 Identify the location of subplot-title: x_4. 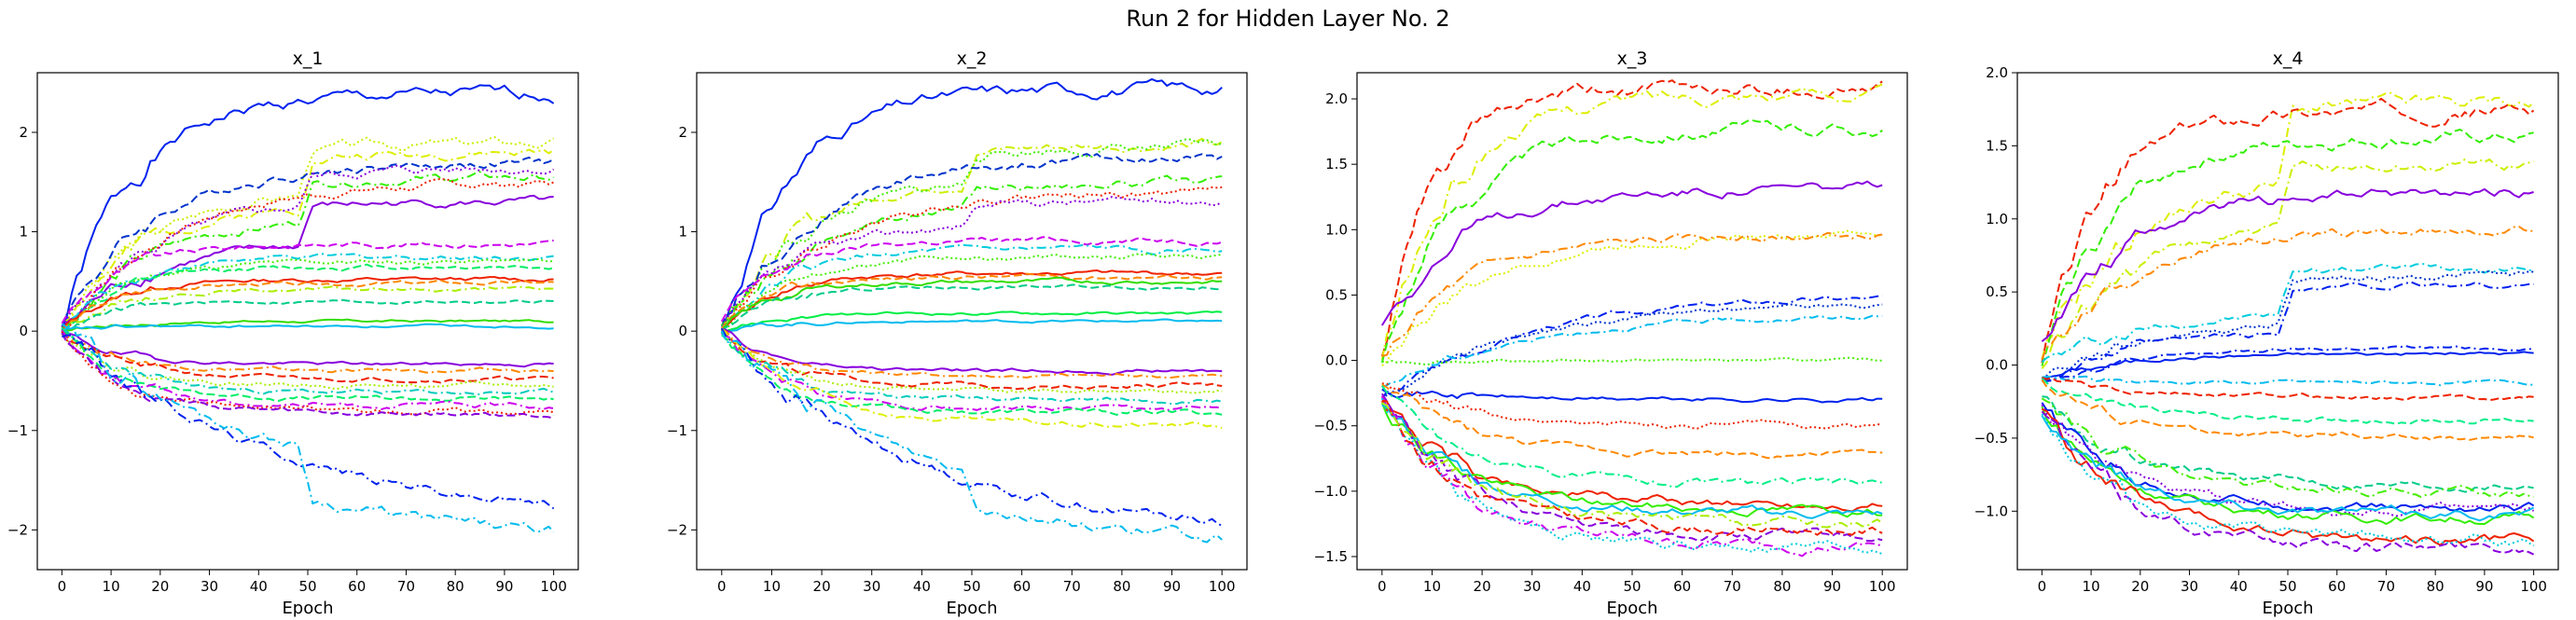
(2288, 58).